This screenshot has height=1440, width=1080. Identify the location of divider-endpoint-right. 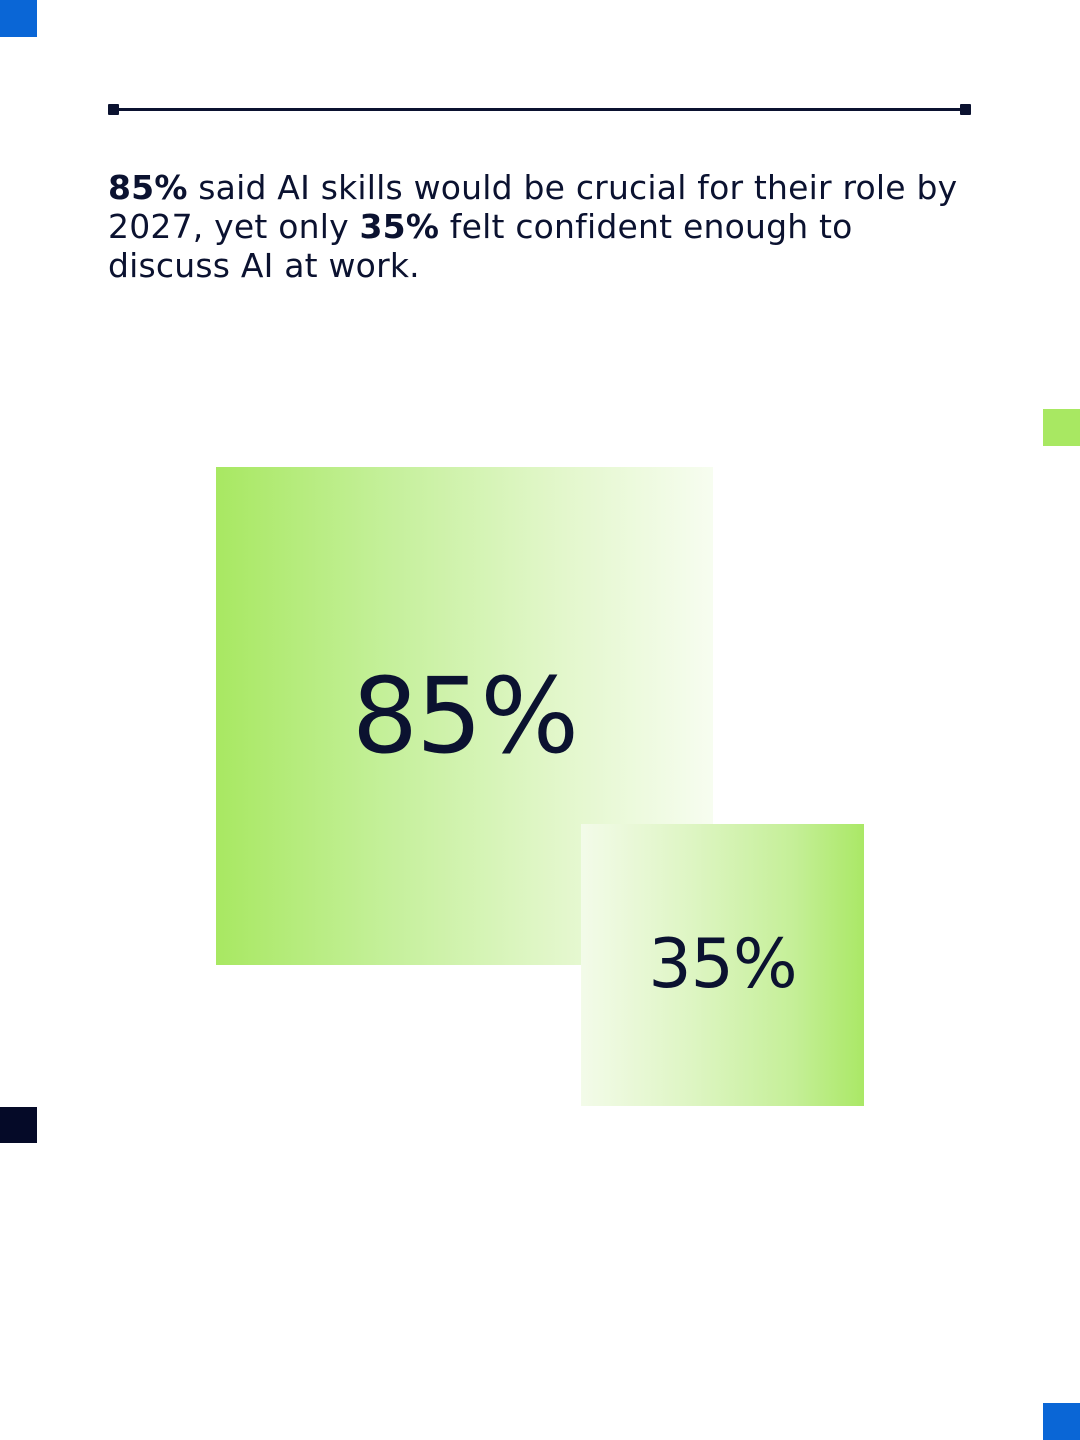
(965, 109).